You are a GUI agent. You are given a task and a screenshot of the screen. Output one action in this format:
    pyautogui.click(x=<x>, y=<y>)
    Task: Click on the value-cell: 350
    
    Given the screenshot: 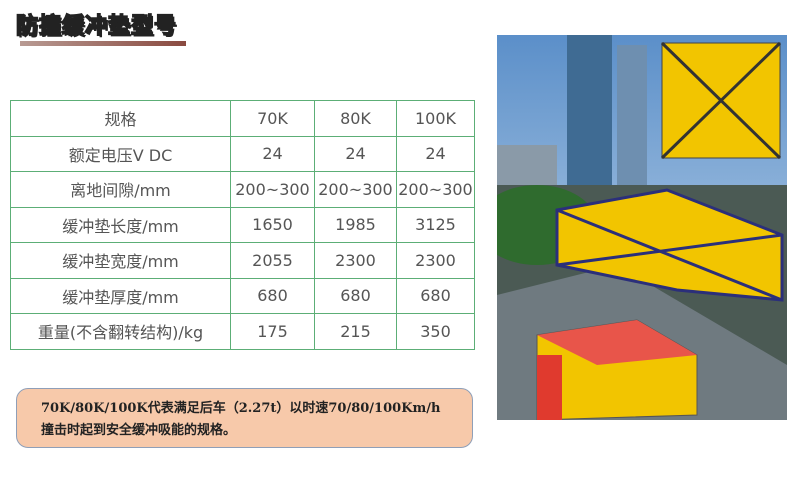 What is the action you would take?
    pyautogui.click(x=435, y=331)
    